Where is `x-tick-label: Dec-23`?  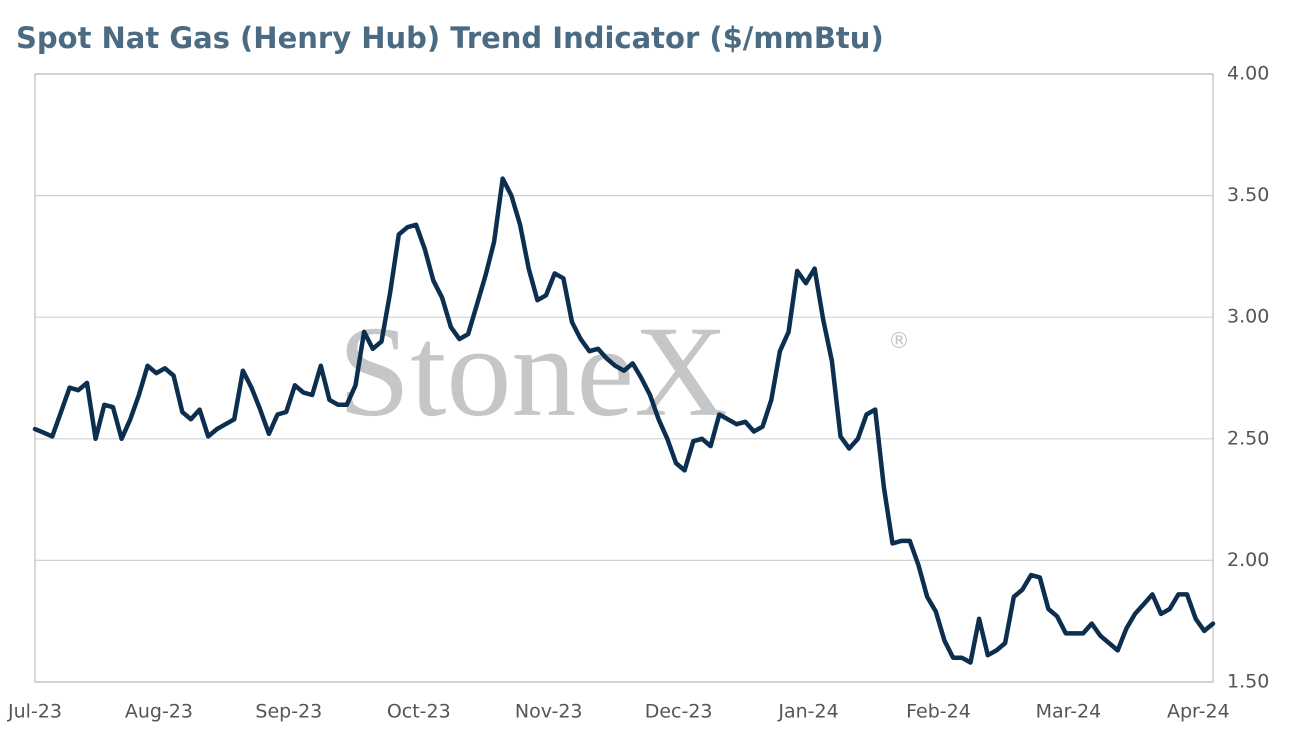 x-tick-label: Dec-23 is located at coordinates (679, 712).